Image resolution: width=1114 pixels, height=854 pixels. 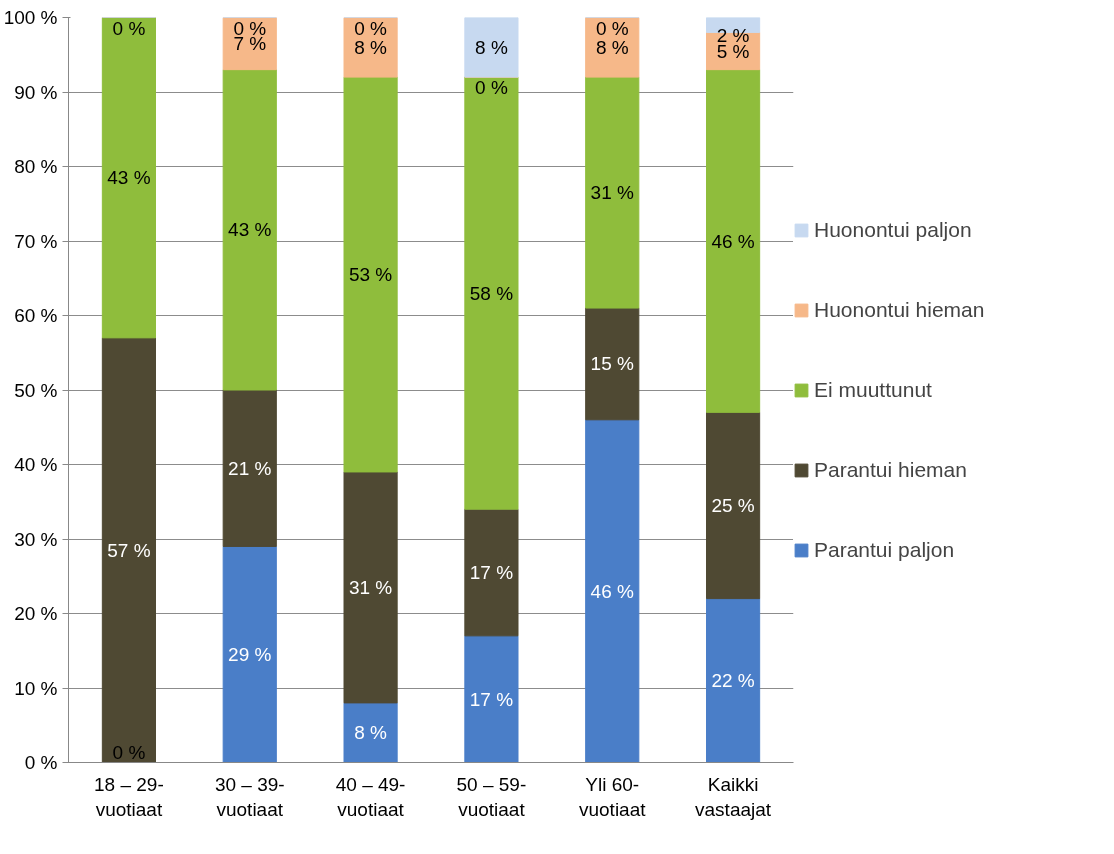 I want to click on x-tick-label: 30 – 39- vuotiaat, so click(x=249, y=796).